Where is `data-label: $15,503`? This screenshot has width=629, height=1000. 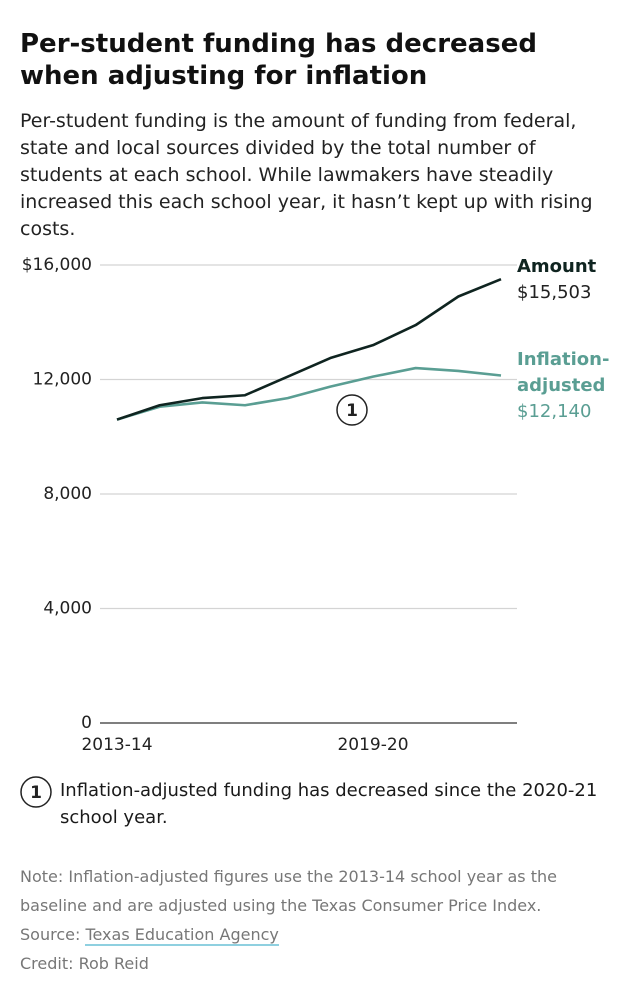
data-label: $15,503 is located at coordinates (554, 293).